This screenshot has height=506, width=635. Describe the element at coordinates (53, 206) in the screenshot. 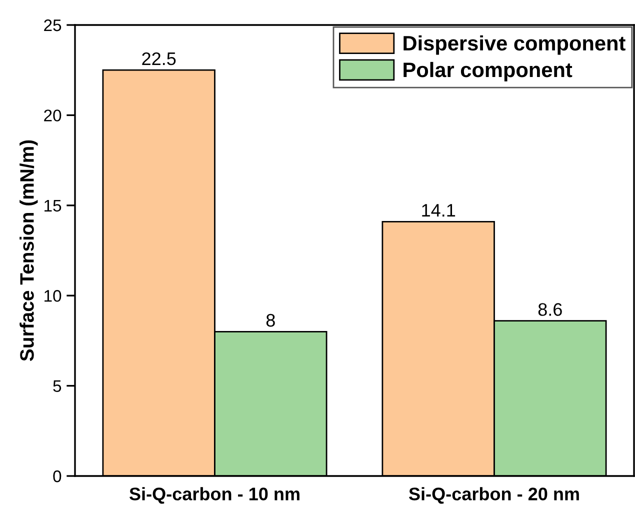

I see `y-tick-label: 15` at that location.